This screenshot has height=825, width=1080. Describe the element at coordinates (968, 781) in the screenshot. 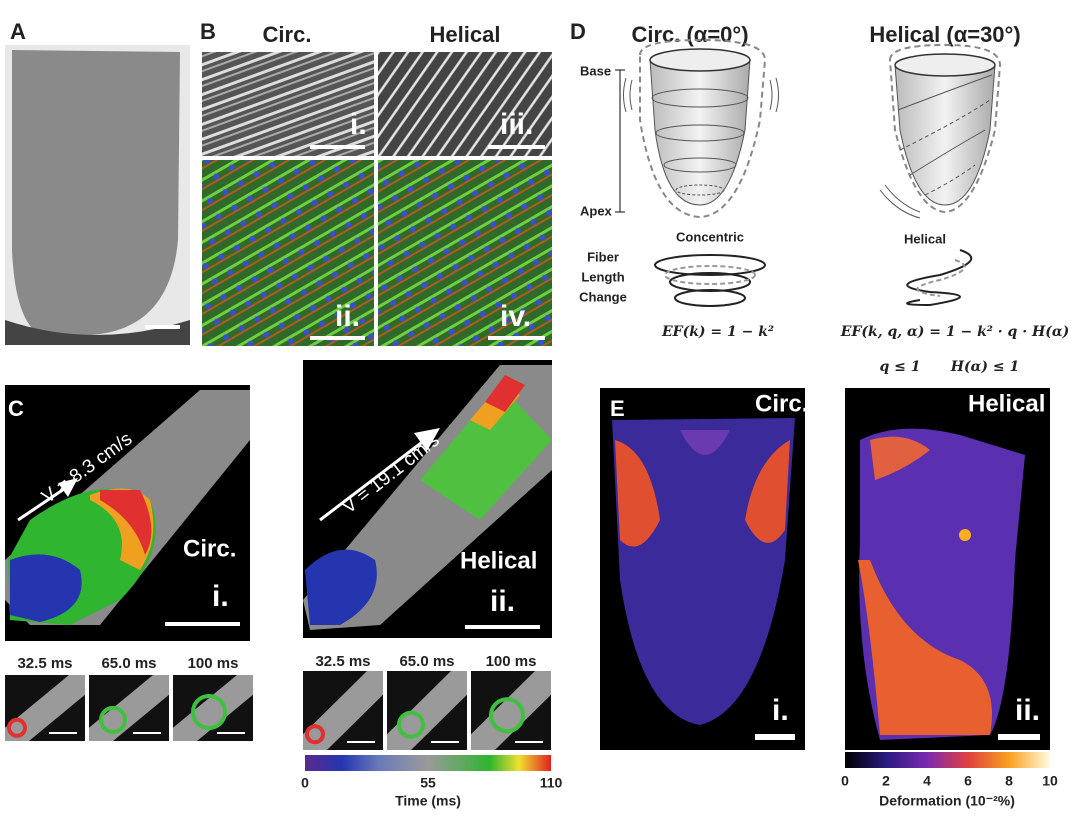

I see `colorbar-tick-label: 6` at that location.